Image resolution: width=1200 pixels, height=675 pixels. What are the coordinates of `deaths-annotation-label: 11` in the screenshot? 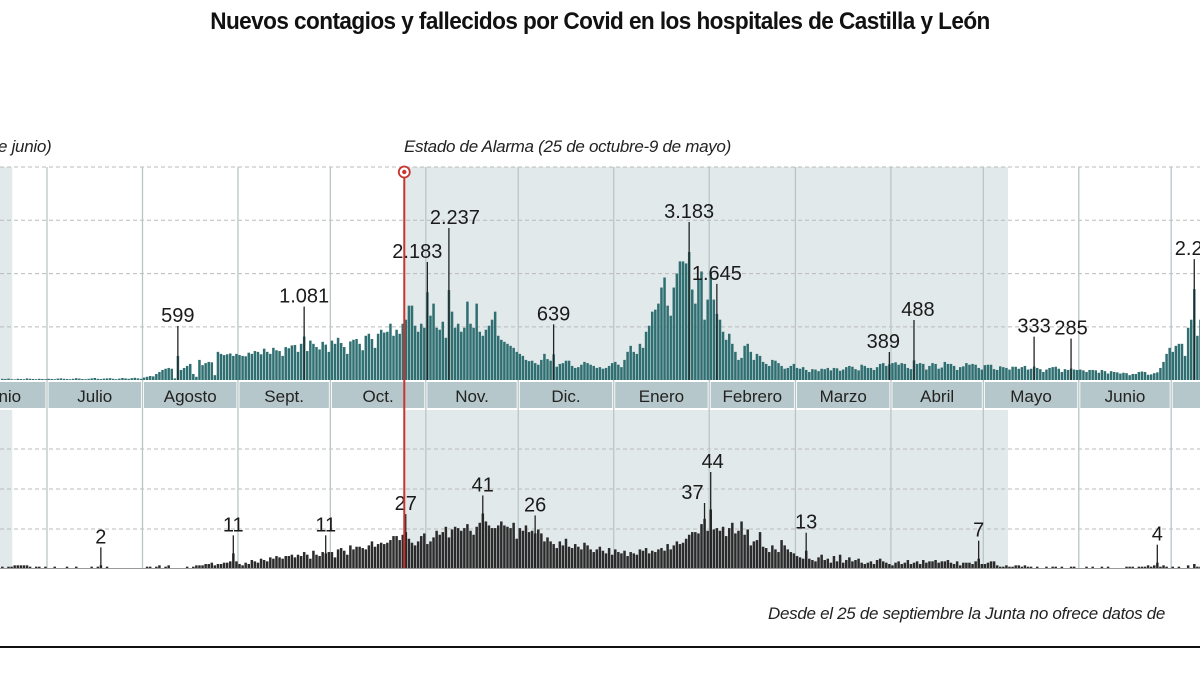 It's located at (325, 525).